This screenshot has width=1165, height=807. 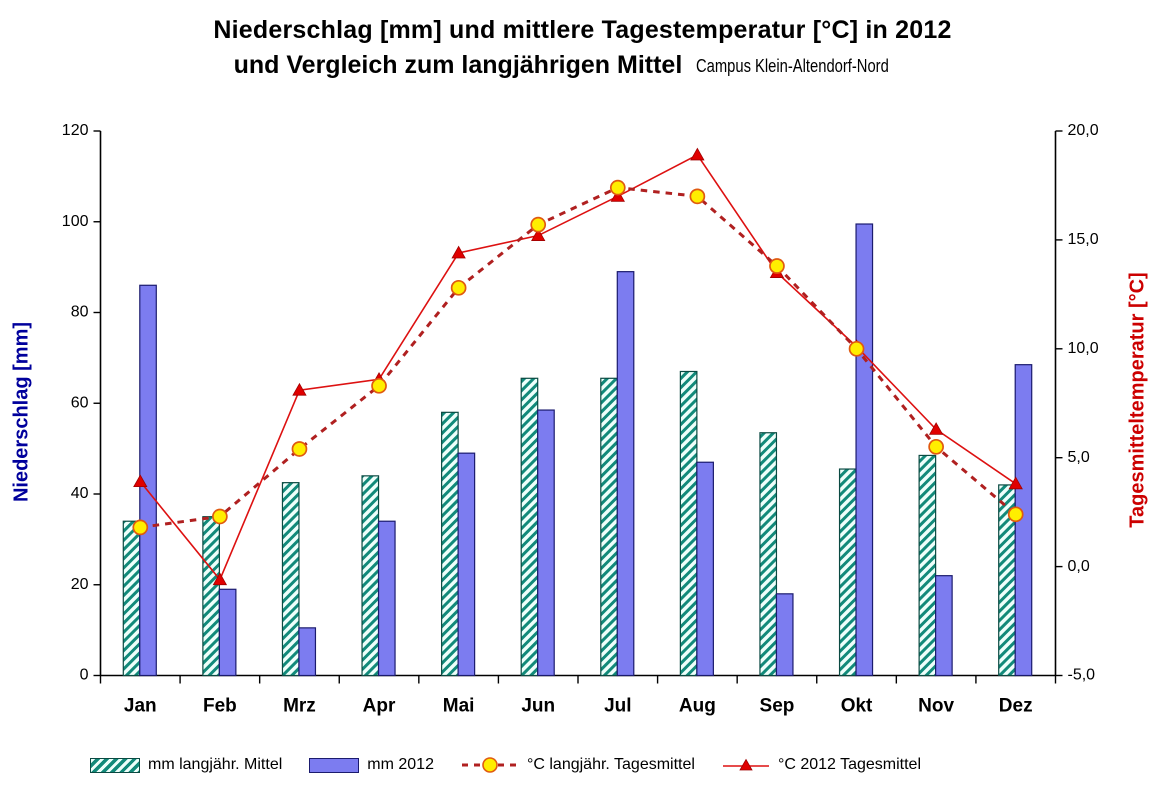 I want to click on bar-mm-2012-sep, so click(x=784, y=635).